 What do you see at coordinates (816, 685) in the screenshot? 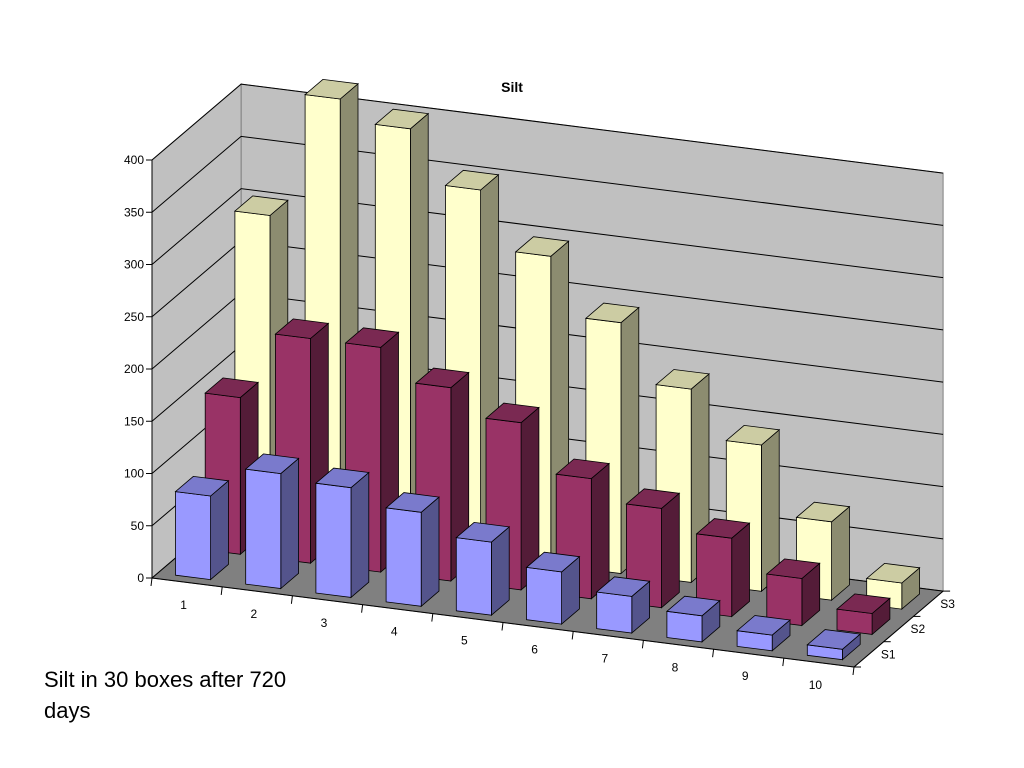
I see `x-tick-label: 10` at bounding box center [816, 685].